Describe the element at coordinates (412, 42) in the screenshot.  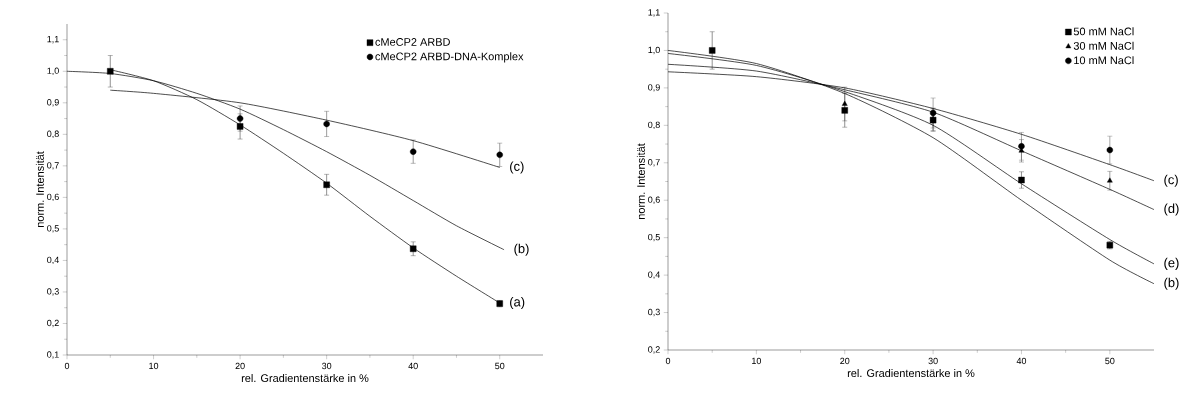
I see `legend-label: cMeCP2 ARBD` at that location.